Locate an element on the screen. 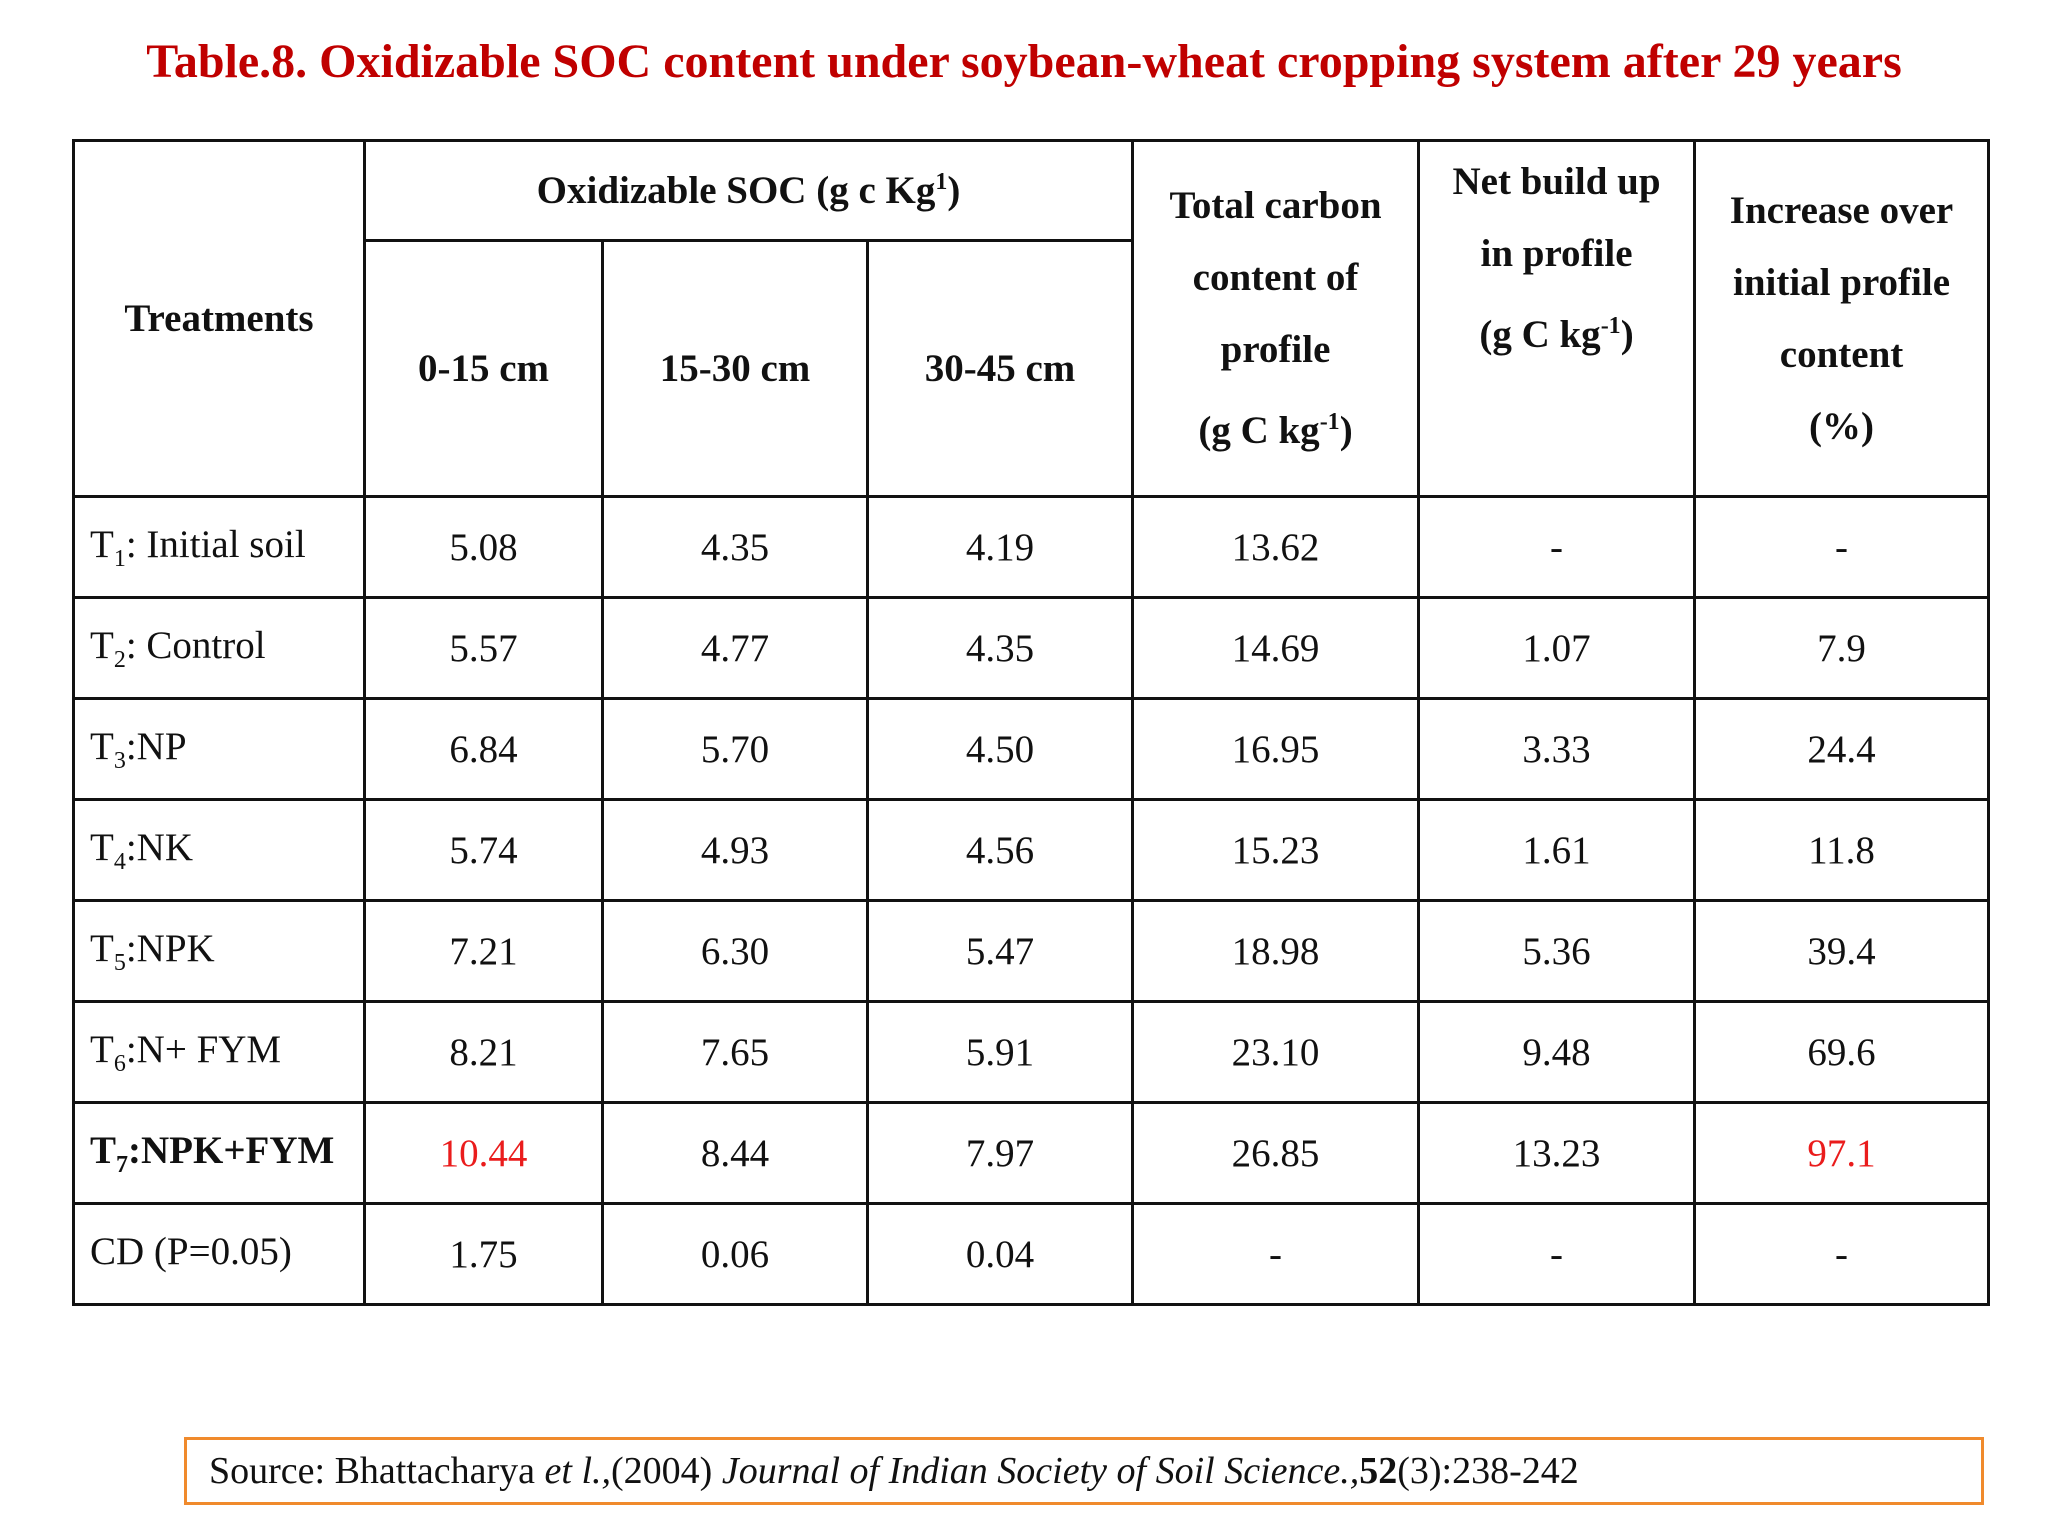 The height and width of the screenshot is (1536, 2048). soc-15-30-cell: 5.70 is located at coordinates (735, 749).